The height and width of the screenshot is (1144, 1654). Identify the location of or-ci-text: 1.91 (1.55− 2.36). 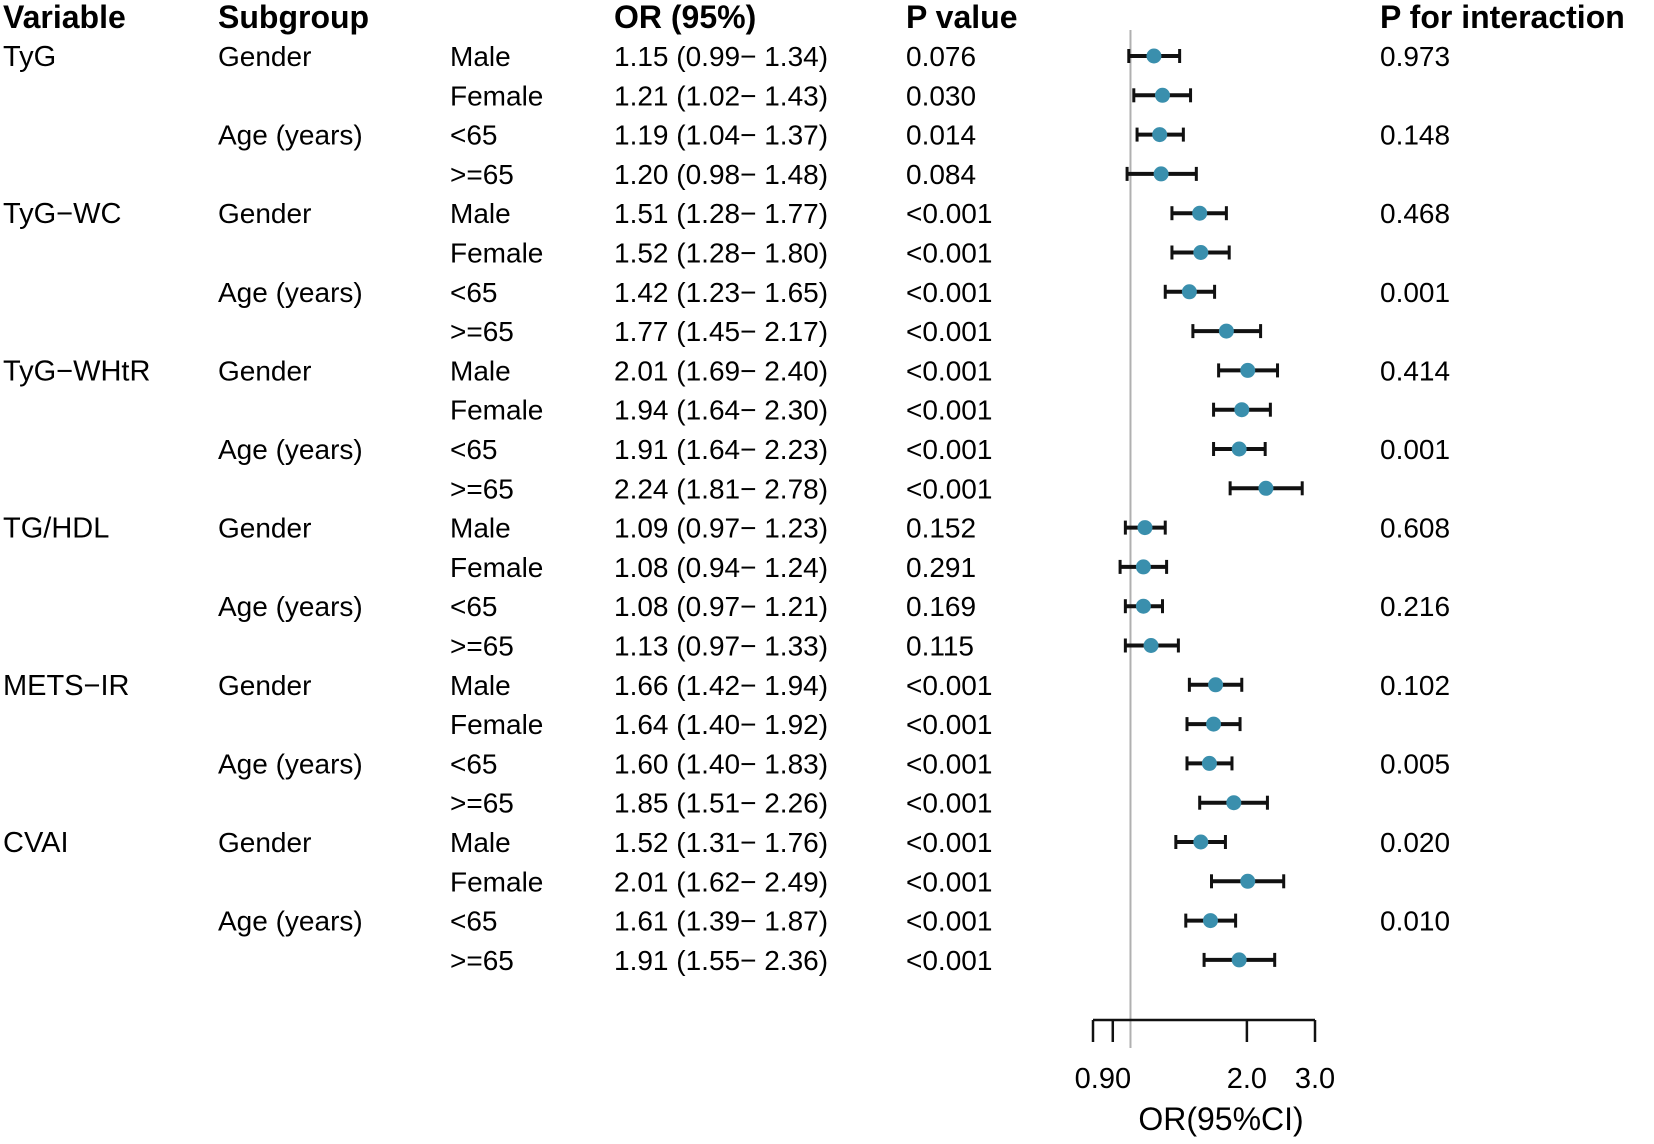
(721, 960).